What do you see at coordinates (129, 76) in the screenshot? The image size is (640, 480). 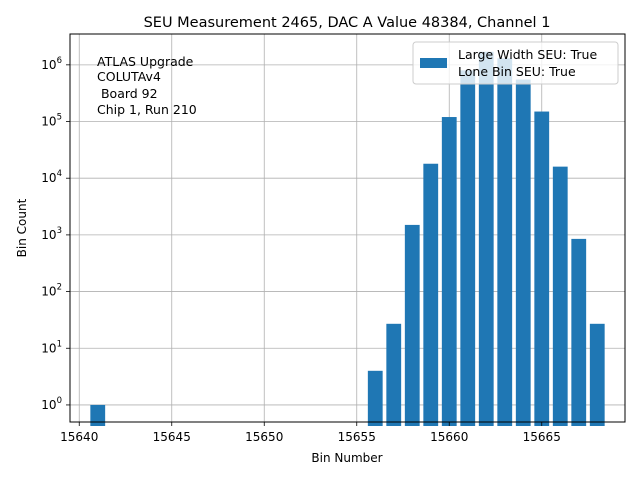 I see `annotation-line: COLUTAv4` at bounding box center [129, 76].